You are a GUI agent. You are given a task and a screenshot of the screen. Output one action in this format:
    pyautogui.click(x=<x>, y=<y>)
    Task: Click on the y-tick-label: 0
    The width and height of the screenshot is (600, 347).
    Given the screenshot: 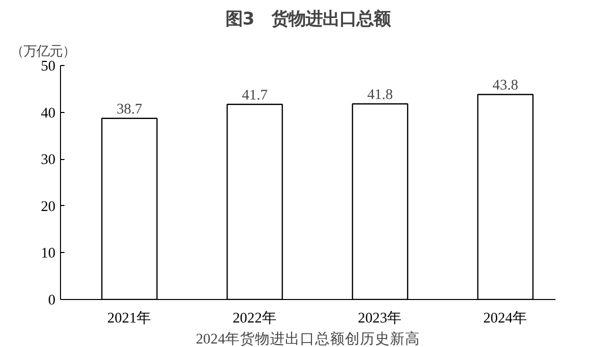 What is the action you would take?
    pyautogui.click(x=52, y=300)
    